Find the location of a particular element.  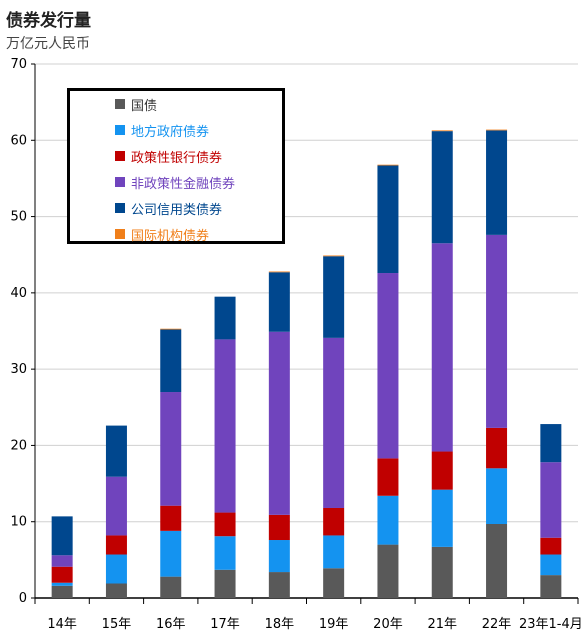

x-tick-label: 23年1-4月 is located at coordinates (551, 624).